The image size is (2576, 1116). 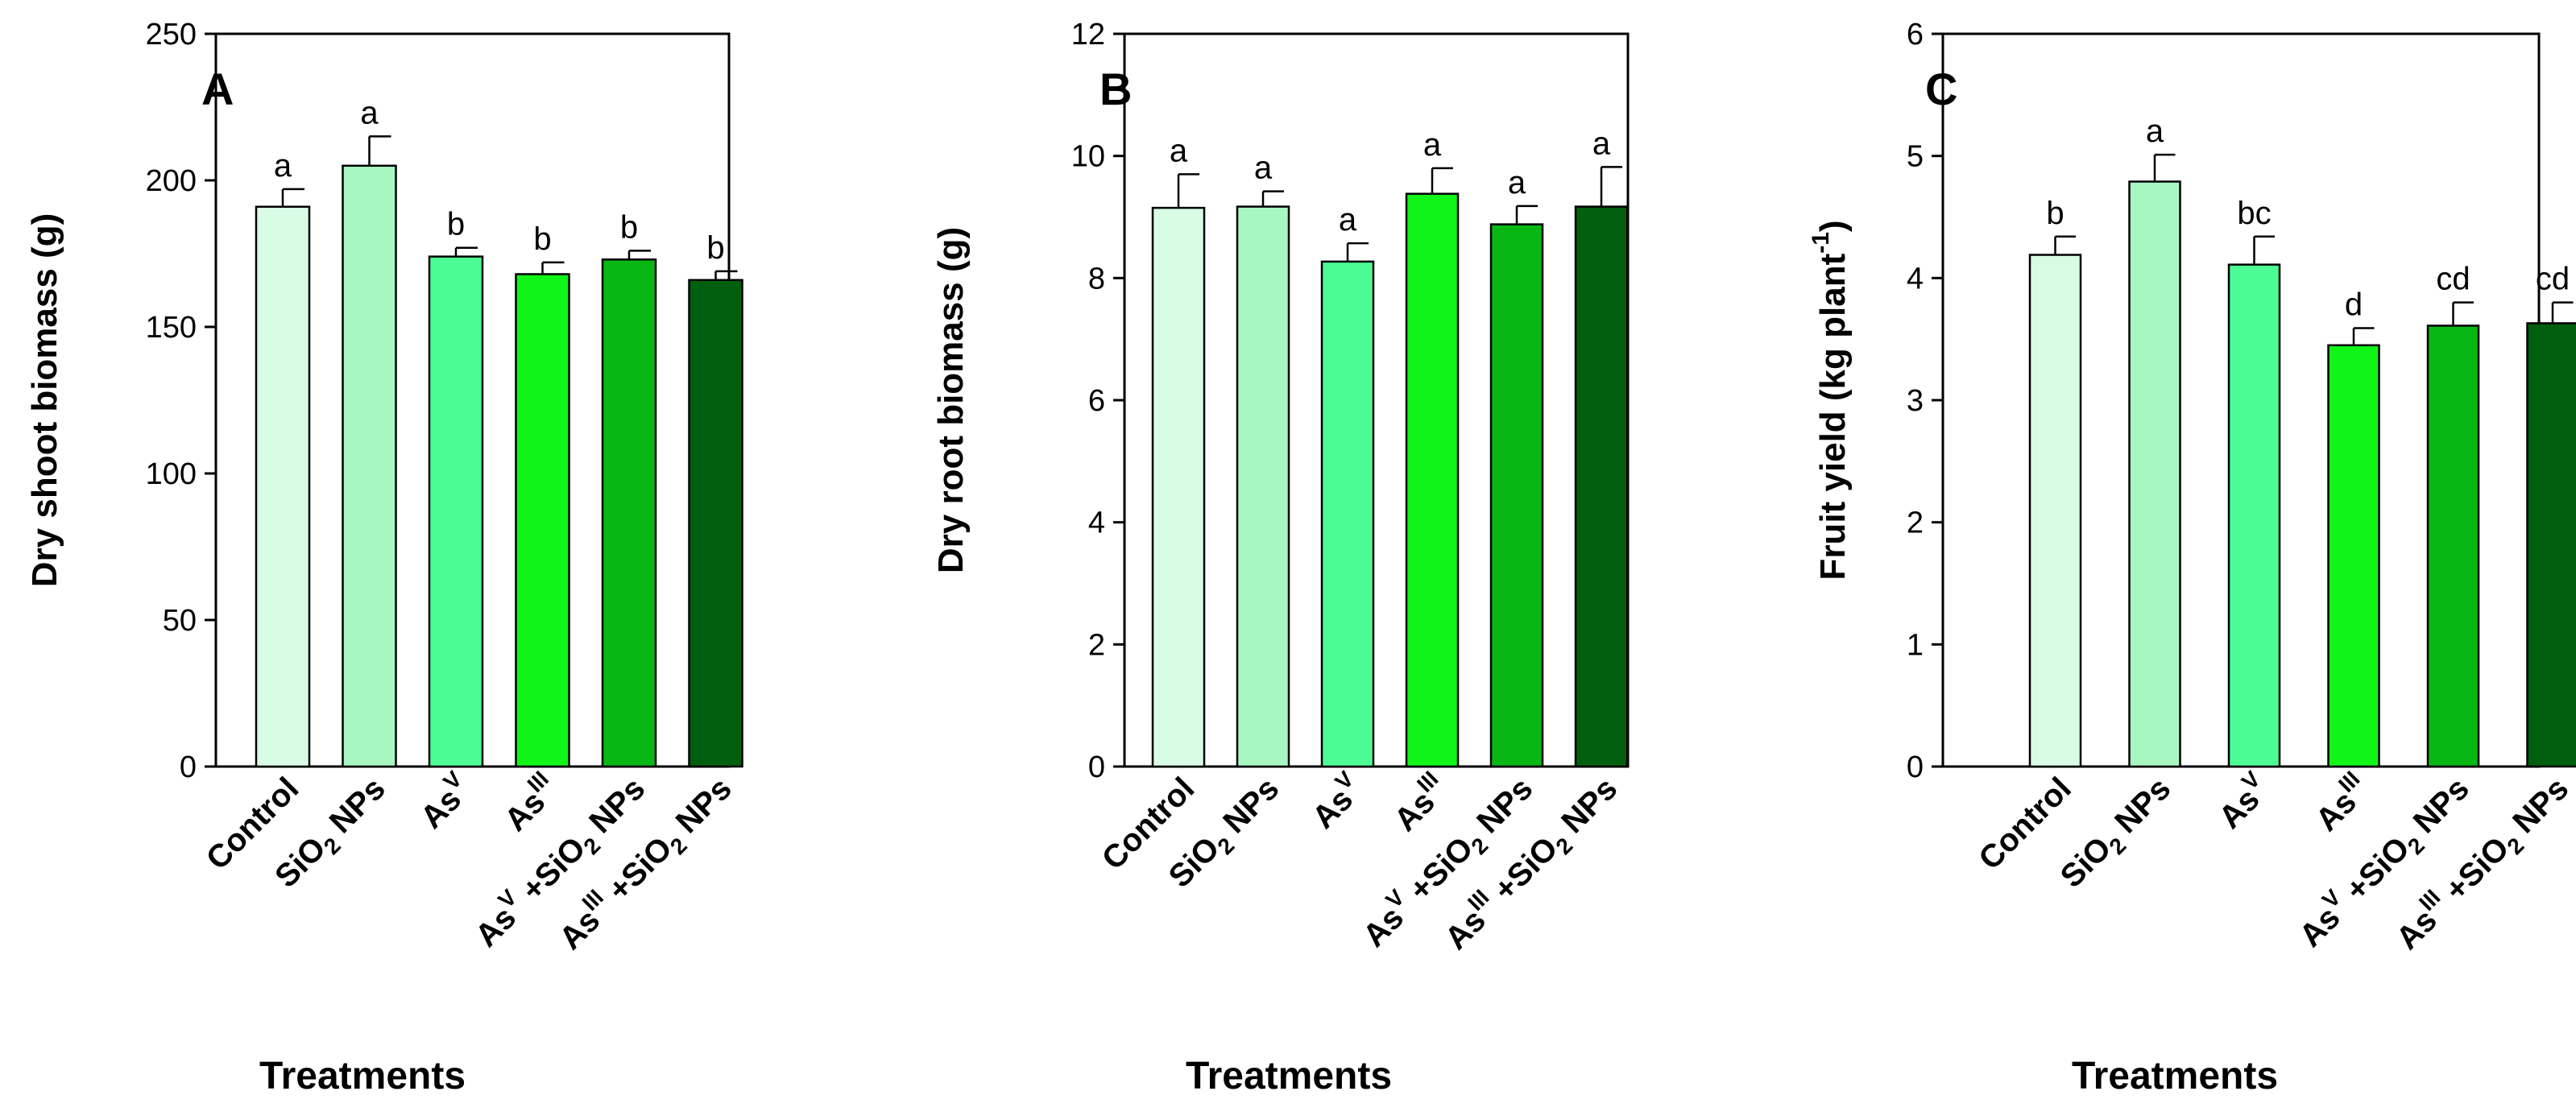 I want to click on y-tick-label: 10, so click(x=1088, y=157).